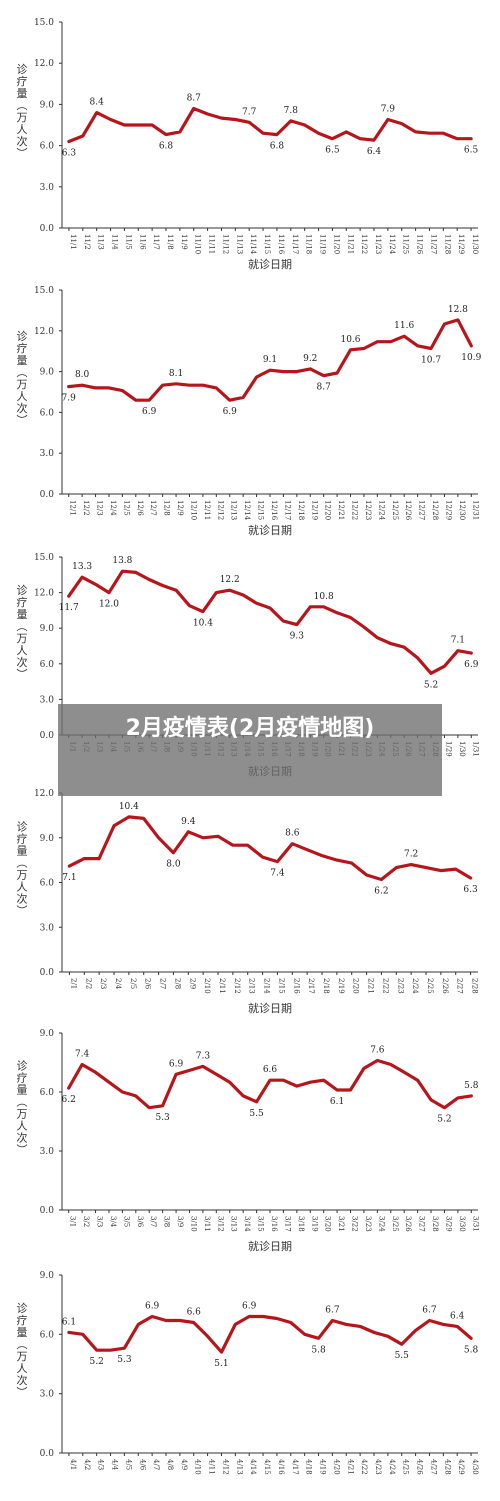 The width and height of the screenshot is (500, 1501). I want to click on data-label: 6.3, so click(470, 890).